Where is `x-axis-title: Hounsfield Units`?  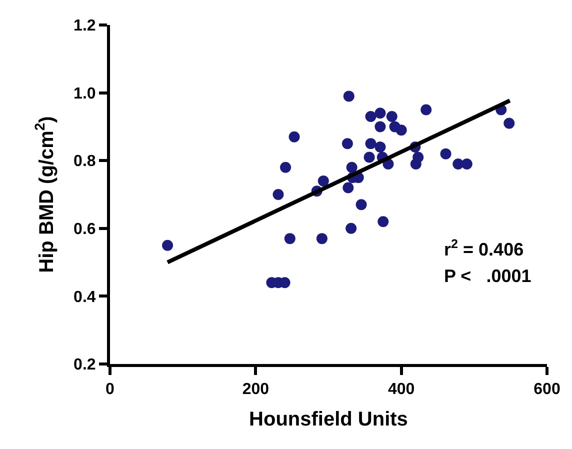 x-axis-title: Hounsfield Units is located at coordinates (328, 419).